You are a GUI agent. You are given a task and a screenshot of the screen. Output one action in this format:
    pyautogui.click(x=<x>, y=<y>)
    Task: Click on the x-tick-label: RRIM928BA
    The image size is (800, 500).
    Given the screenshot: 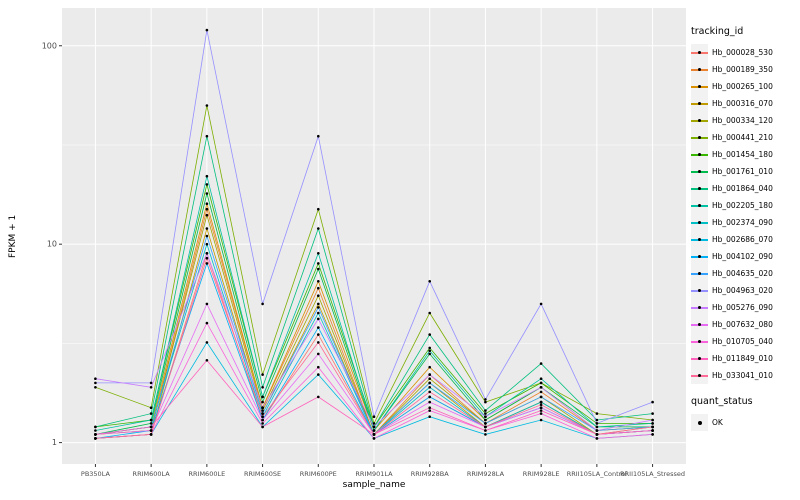 What is the action you would take?
    pyautogui.click(x=430, y=474)
    